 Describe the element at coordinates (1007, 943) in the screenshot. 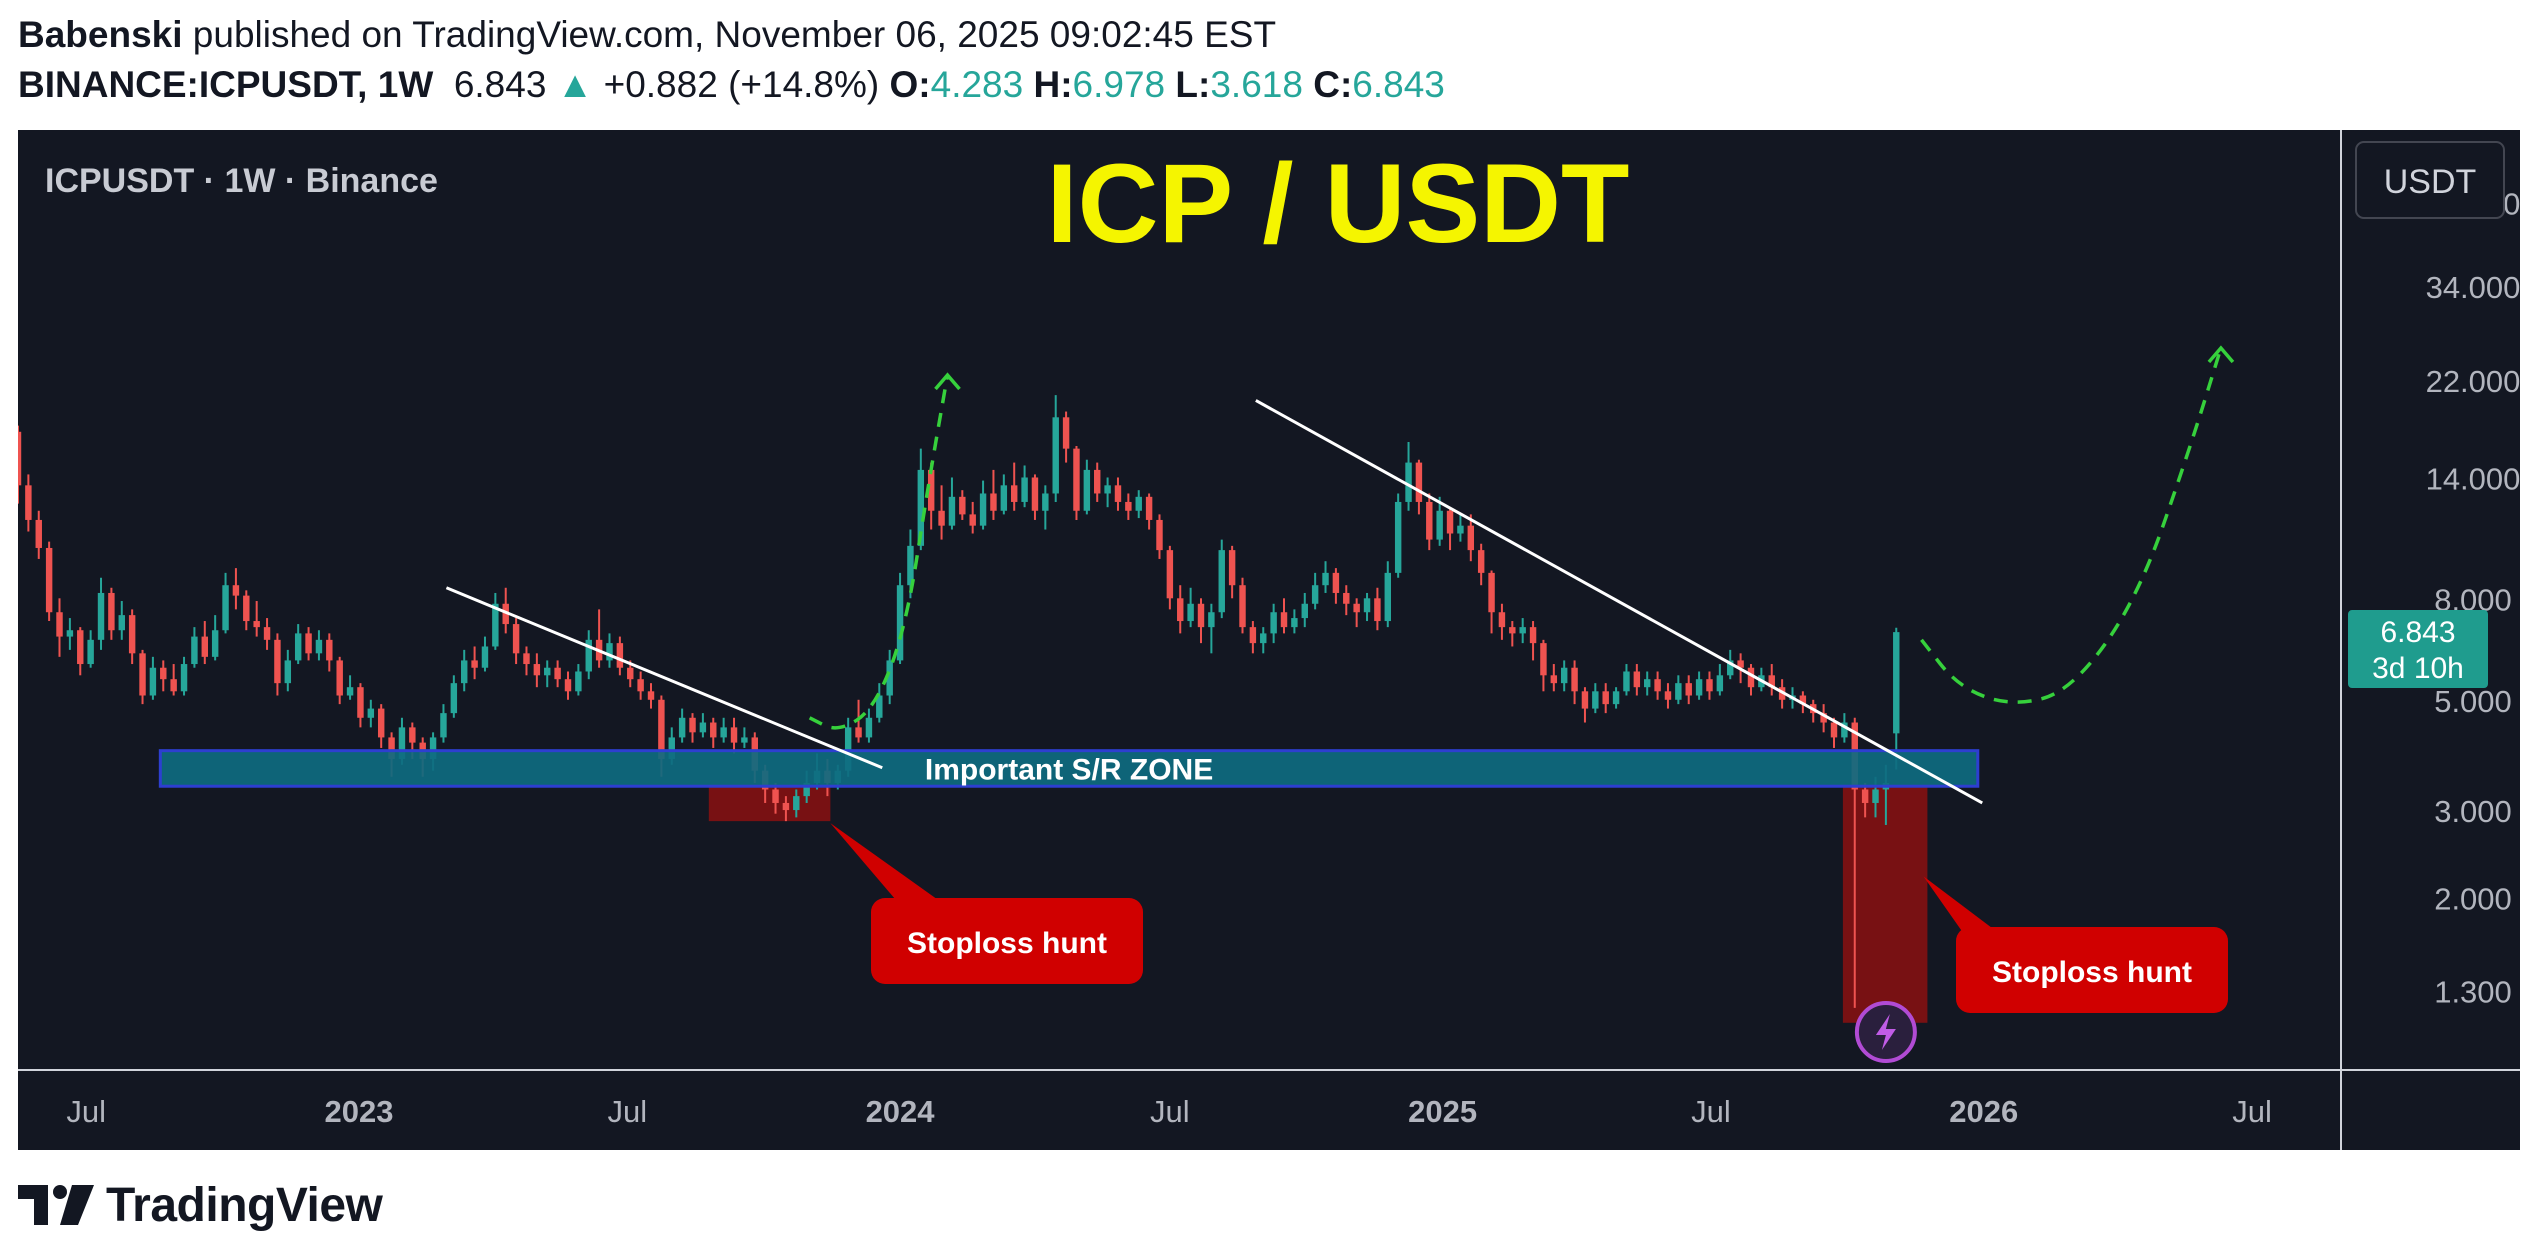

I see `stoploss-label: Stoploss hunt` at that location.